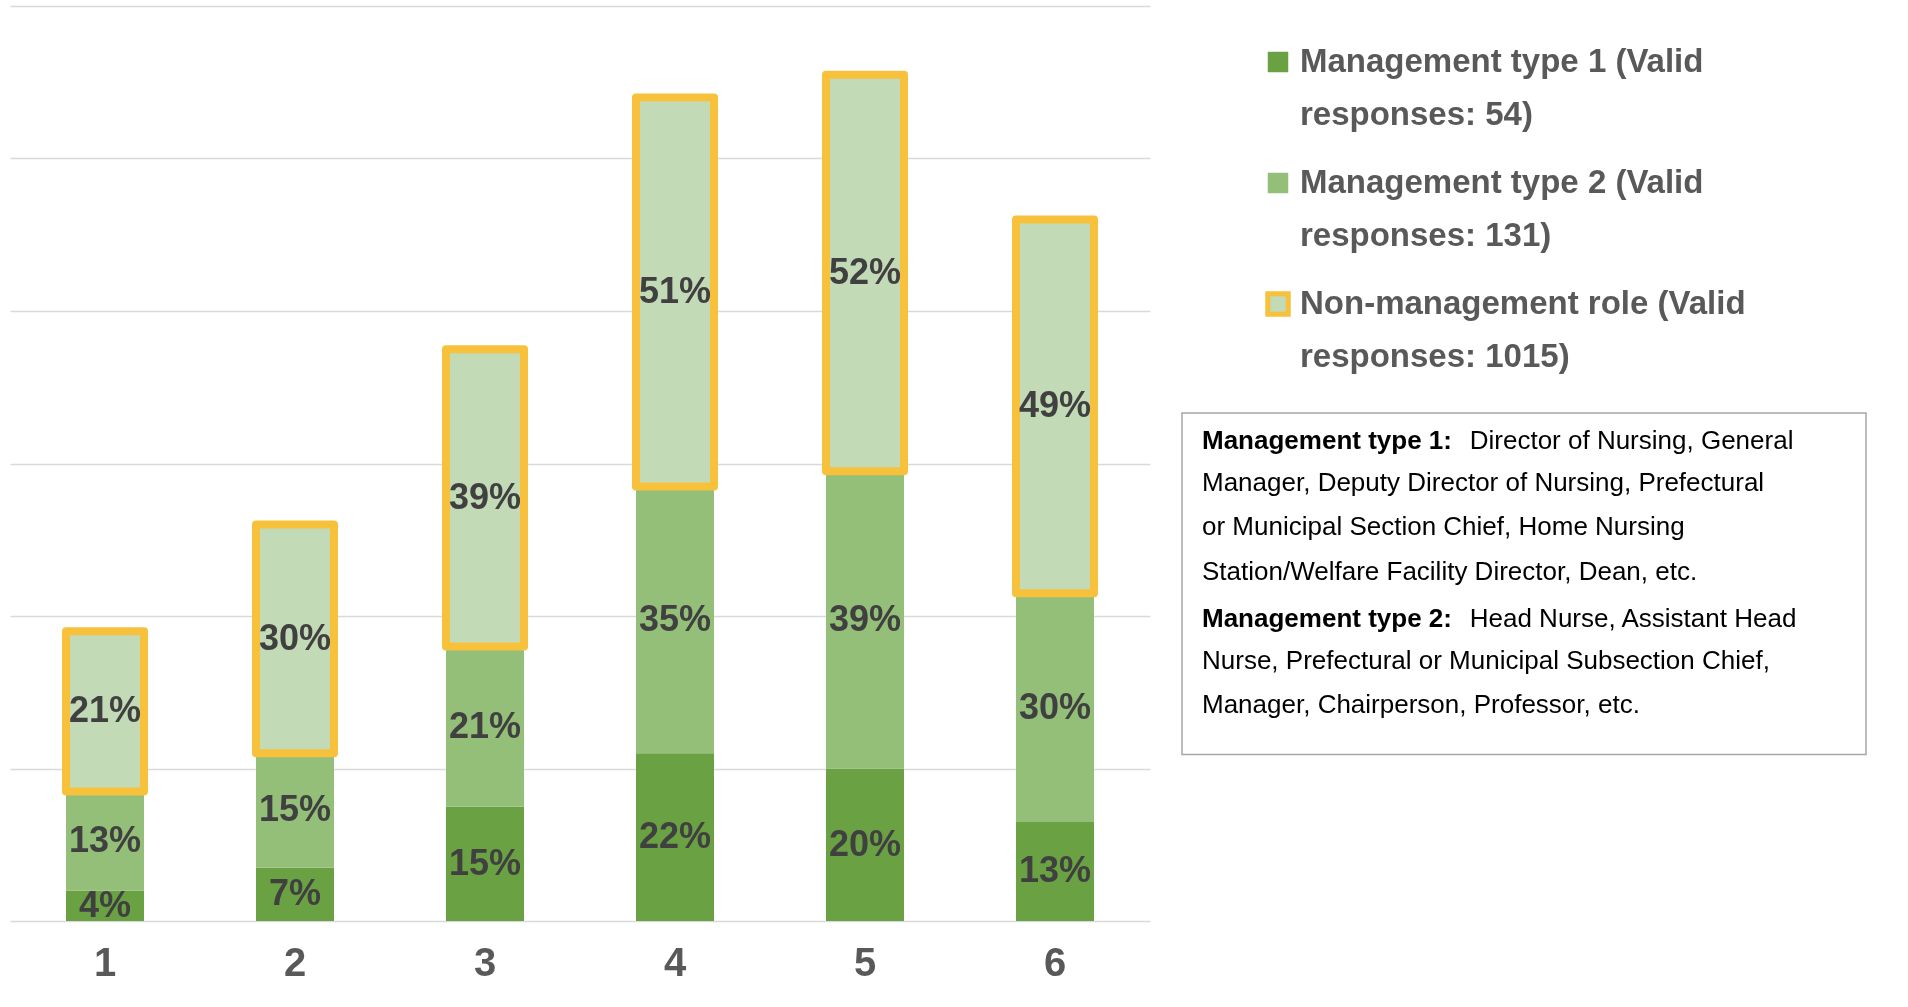 Image resolution: width=1908 pixels, height=1007 pixels. What do you see at coordinates (105, 961) in the screenshot?
I see `x-tick-label: 1` at bounding box center [105, 961].